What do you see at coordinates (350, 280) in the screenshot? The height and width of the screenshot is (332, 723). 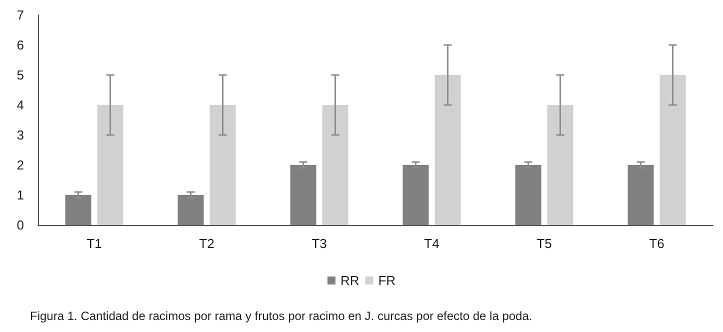 I see `legend-label: RR` at bounding box center [350, 280].